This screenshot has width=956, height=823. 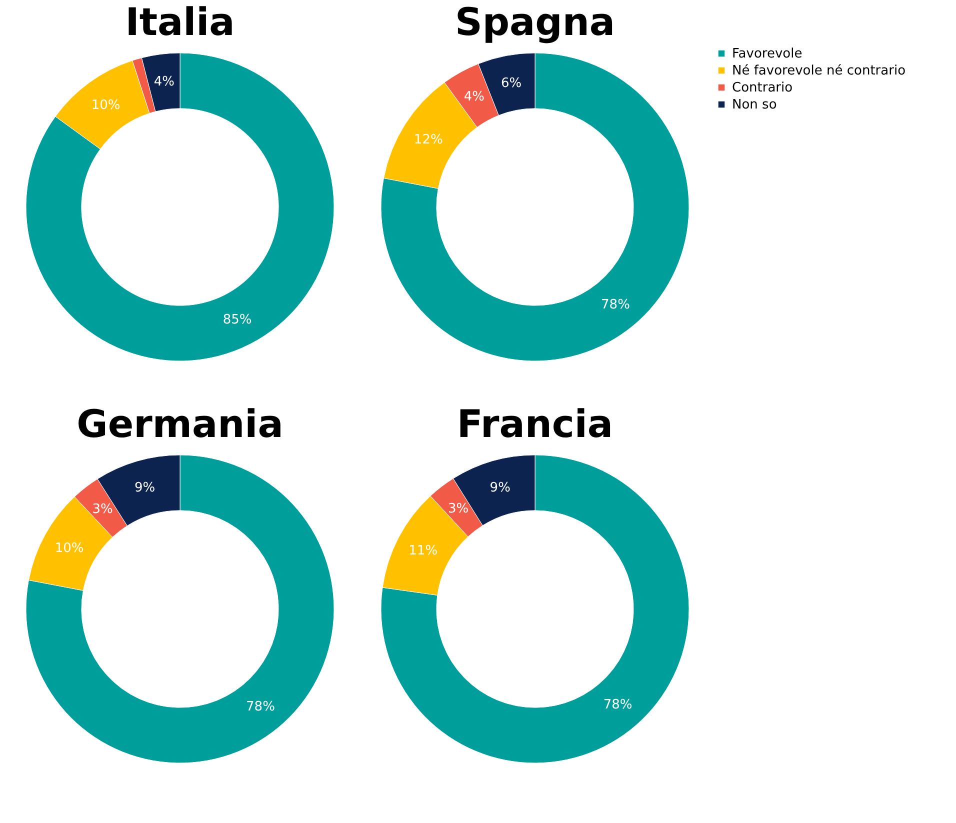 I want to click on legend-label: Non so, so click(x=754, y=105).